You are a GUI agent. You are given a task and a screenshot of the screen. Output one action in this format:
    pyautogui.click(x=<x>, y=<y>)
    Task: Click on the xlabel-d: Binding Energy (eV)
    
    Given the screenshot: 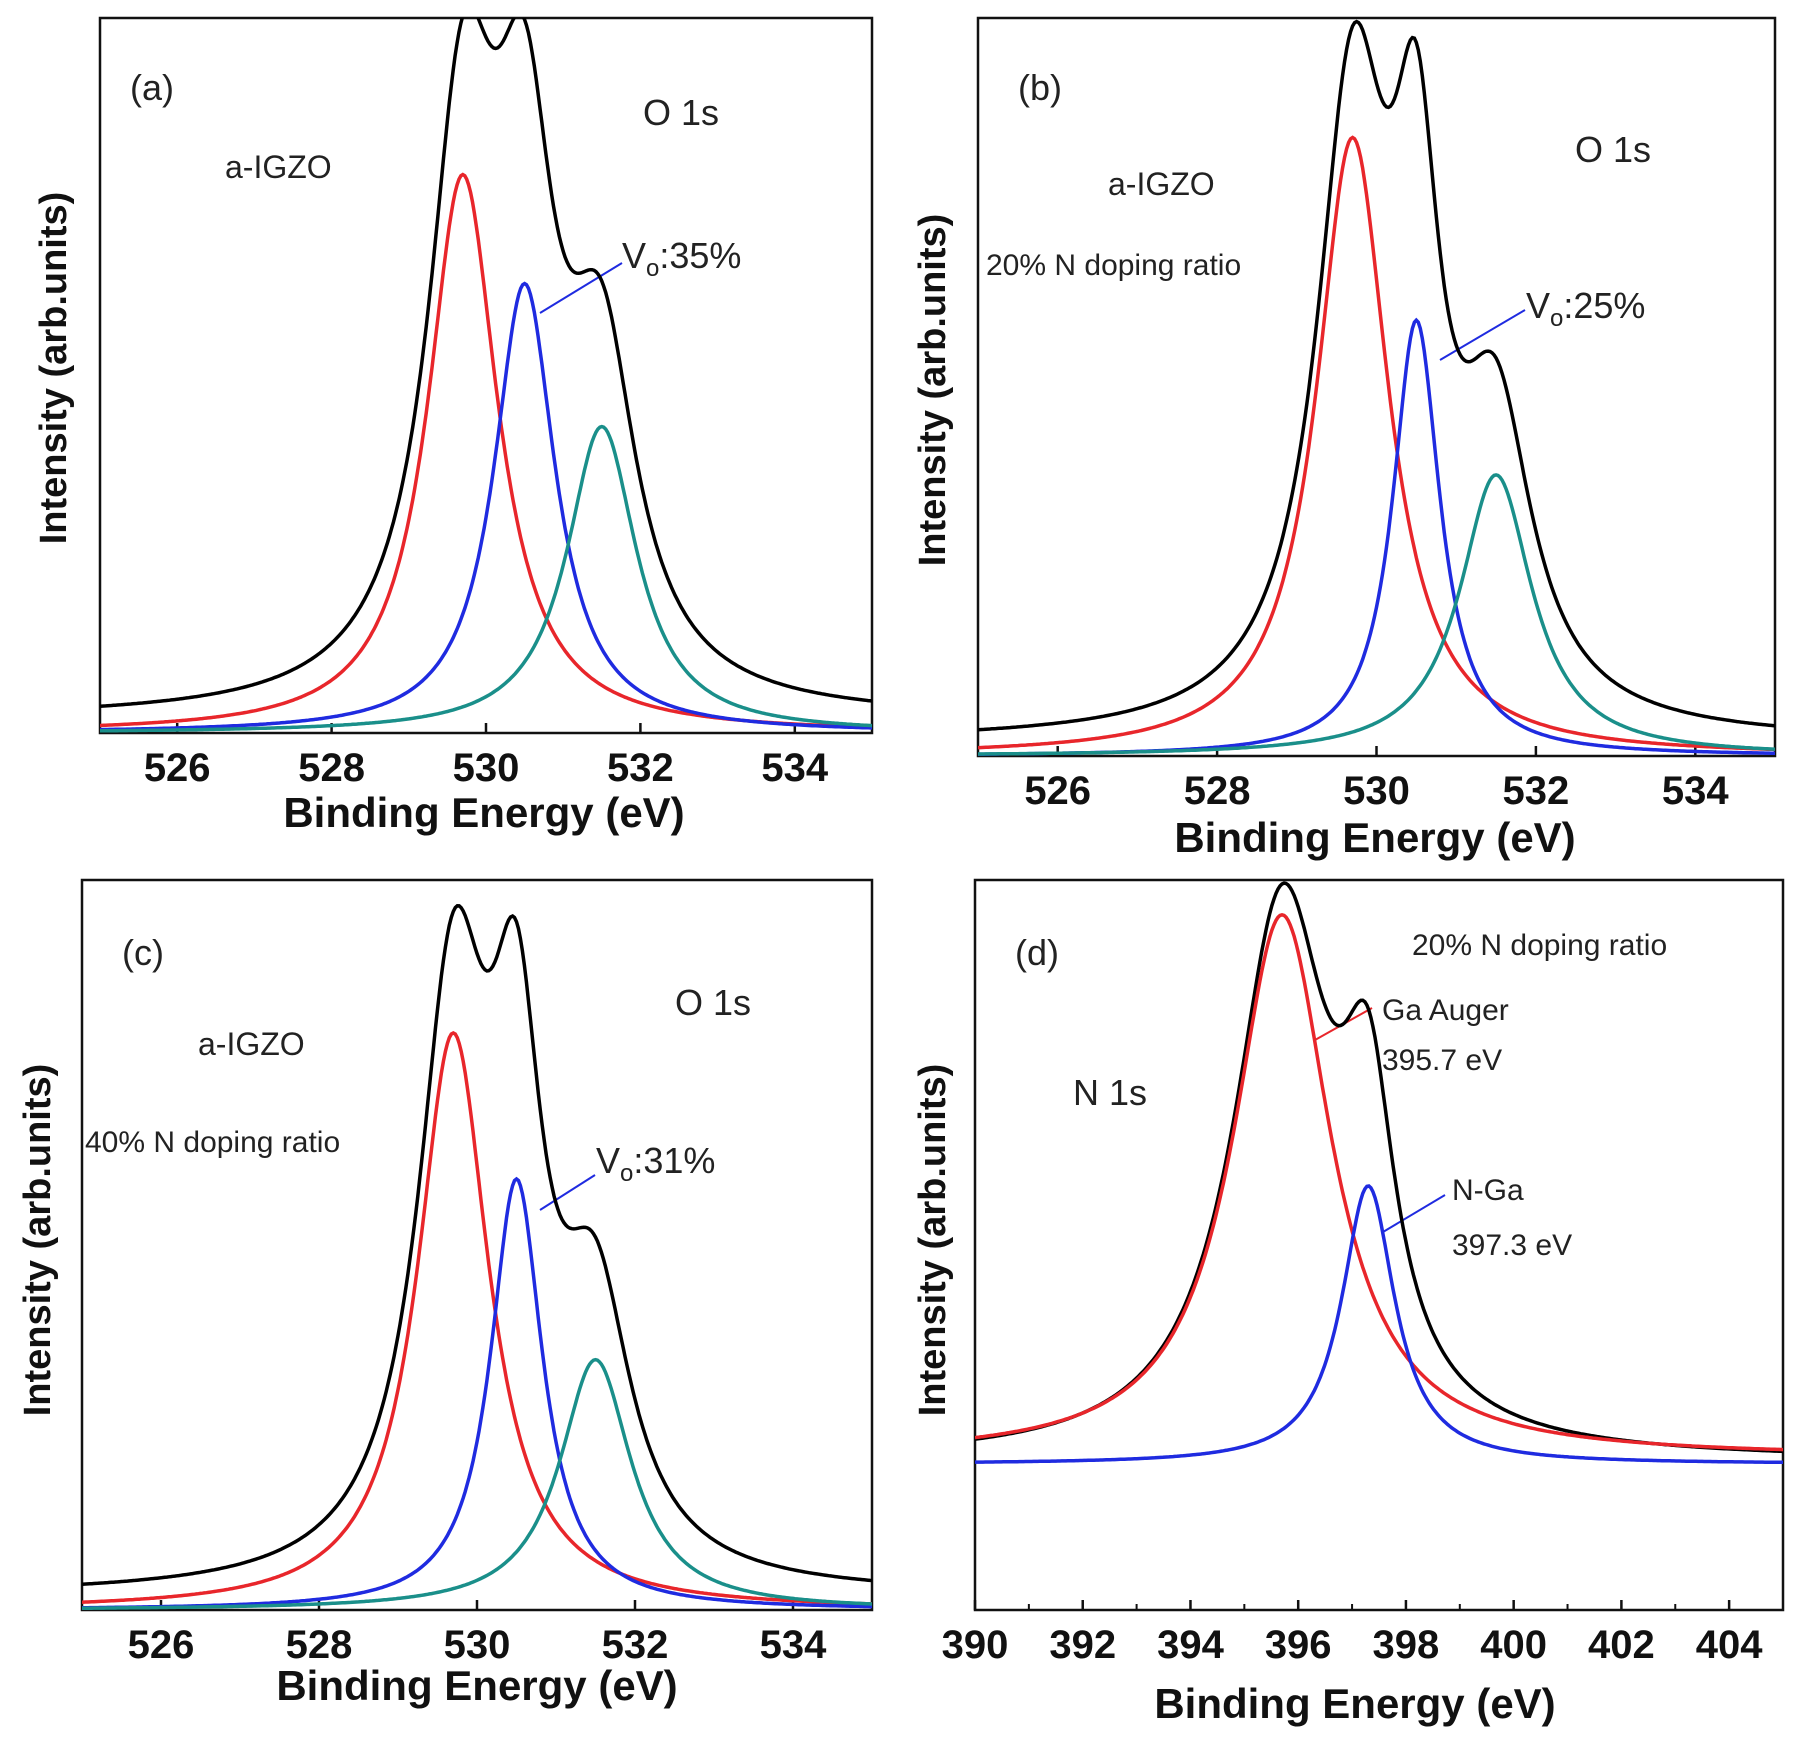 What is the action you would take?
    pyautogui.click(x=1354, y=1703)
    